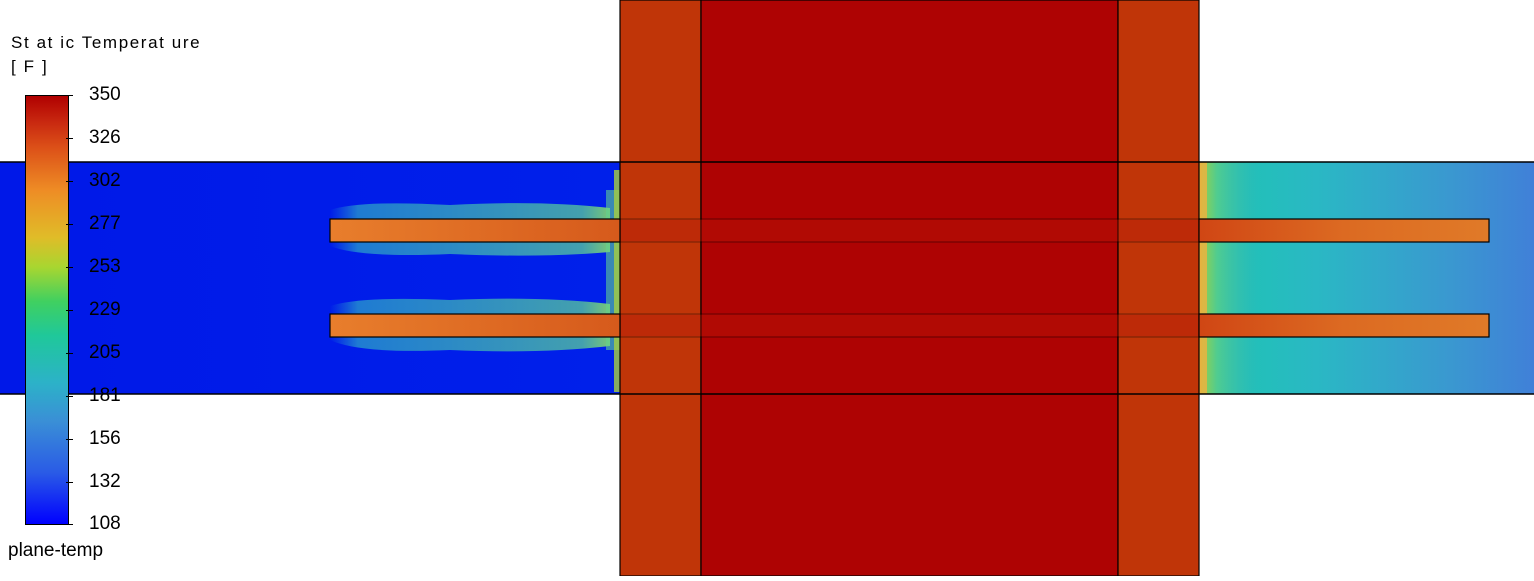 The height and width of the screenshot is (581, 1534). Describe the element at coordinates (56, 550) in the screenshot. I see `plane-name-label: plane-temp` at that location.